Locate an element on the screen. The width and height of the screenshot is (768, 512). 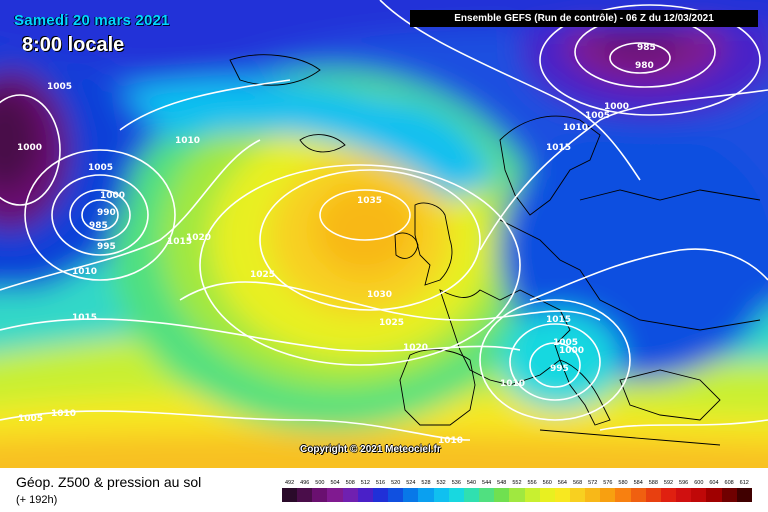
scale-label: 580 is located at coordinates (623, 483).